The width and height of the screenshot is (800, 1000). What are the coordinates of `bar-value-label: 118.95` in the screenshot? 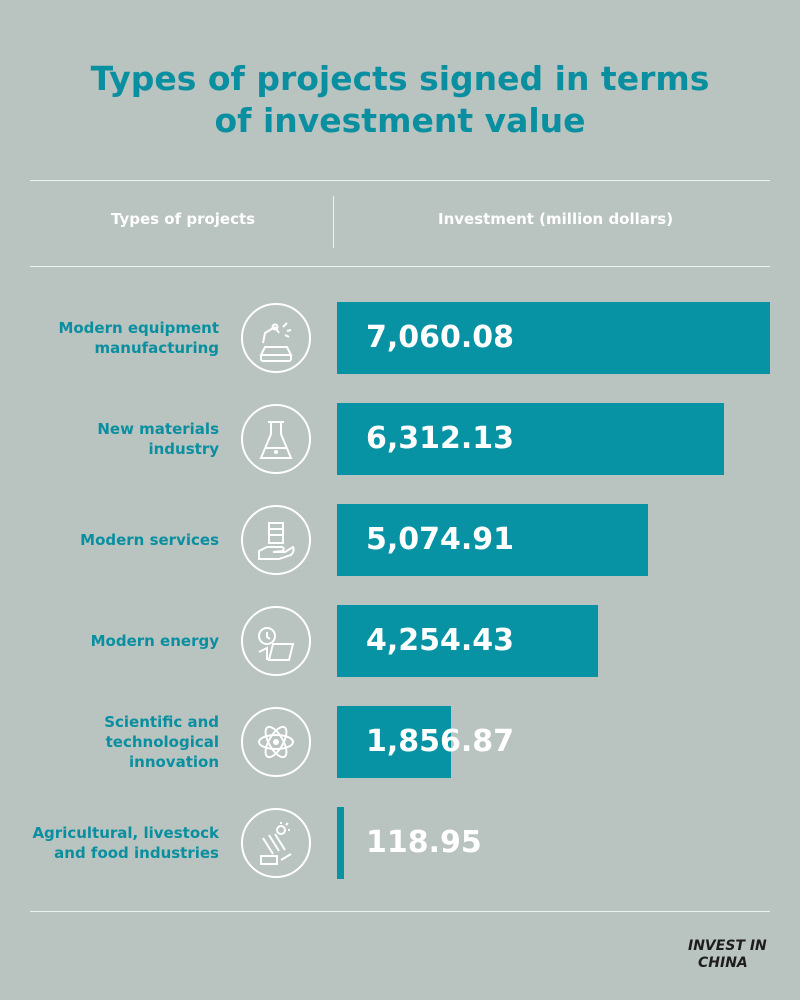 It's located at (424, 842).